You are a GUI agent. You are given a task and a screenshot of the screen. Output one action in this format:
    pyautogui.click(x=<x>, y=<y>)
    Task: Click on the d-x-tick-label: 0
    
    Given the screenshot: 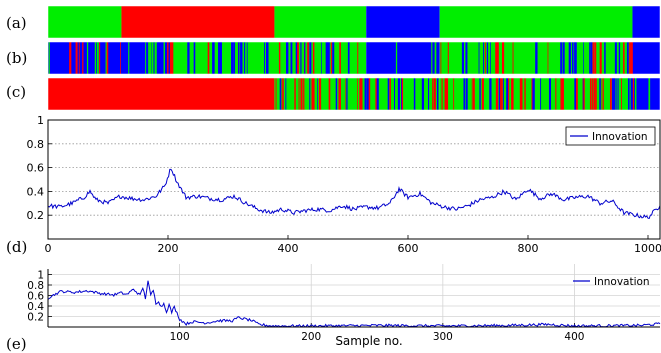 What is the action you would take?
    pyautogui.click(x=48, y=248)
    